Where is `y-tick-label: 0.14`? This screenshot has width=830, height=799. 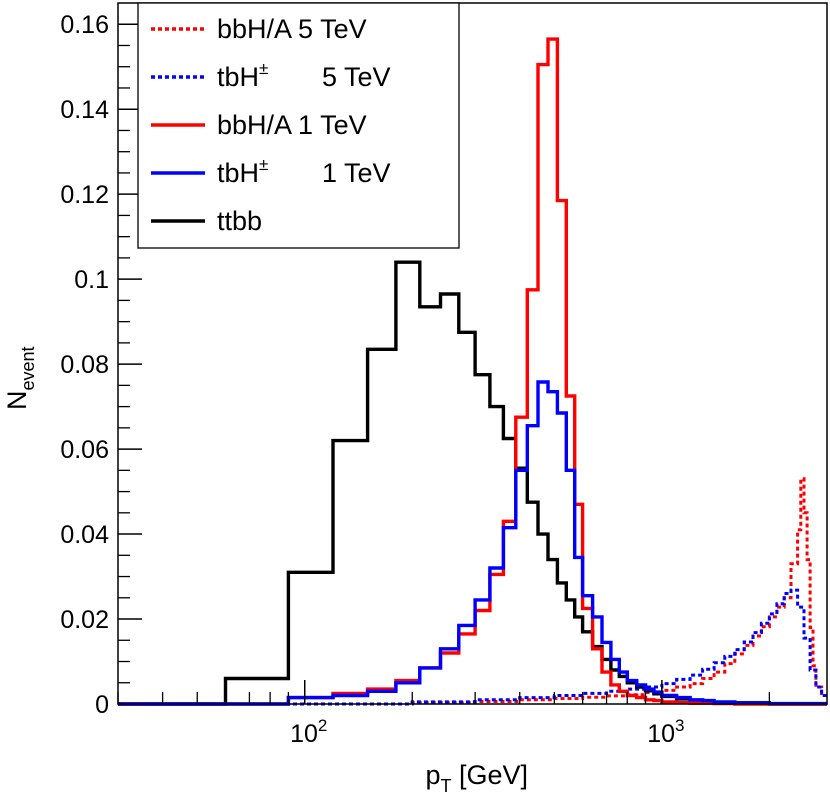
y-tick-label: 0.14 is located at coordinates (84, 110).